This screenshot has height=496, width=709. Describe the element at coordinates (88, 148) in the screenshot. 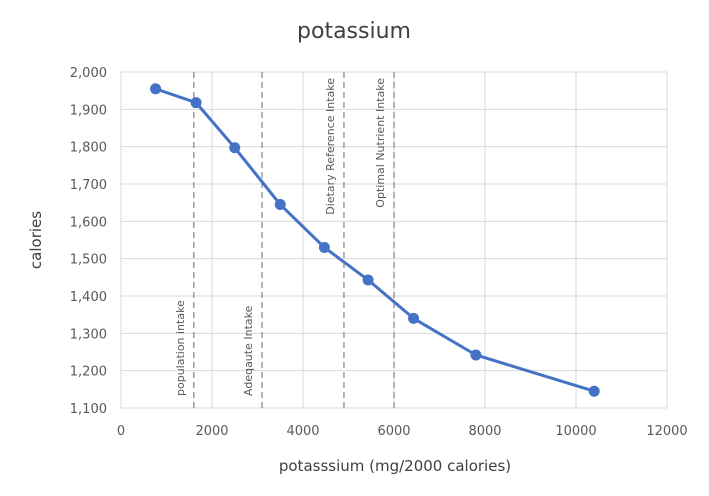

I see `y-tick-label: 1,800` at that location.